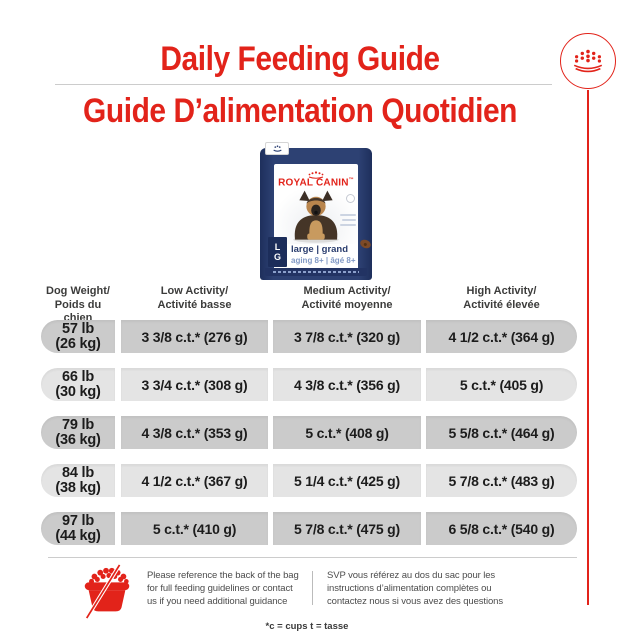  Describe the element at coordinates (347, 304) in the screenshot. I see `header-fr: Activité moyenne` at that location.